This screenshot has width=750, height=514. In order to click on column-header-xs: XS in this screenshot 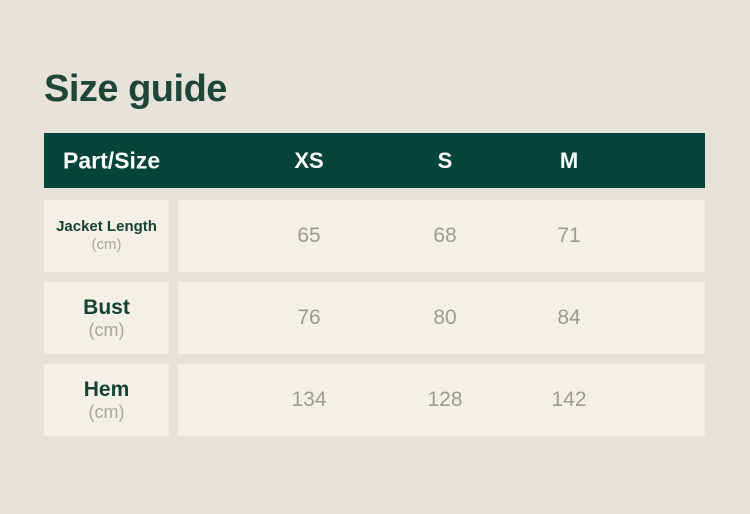, I will do `click(309, 160)`.